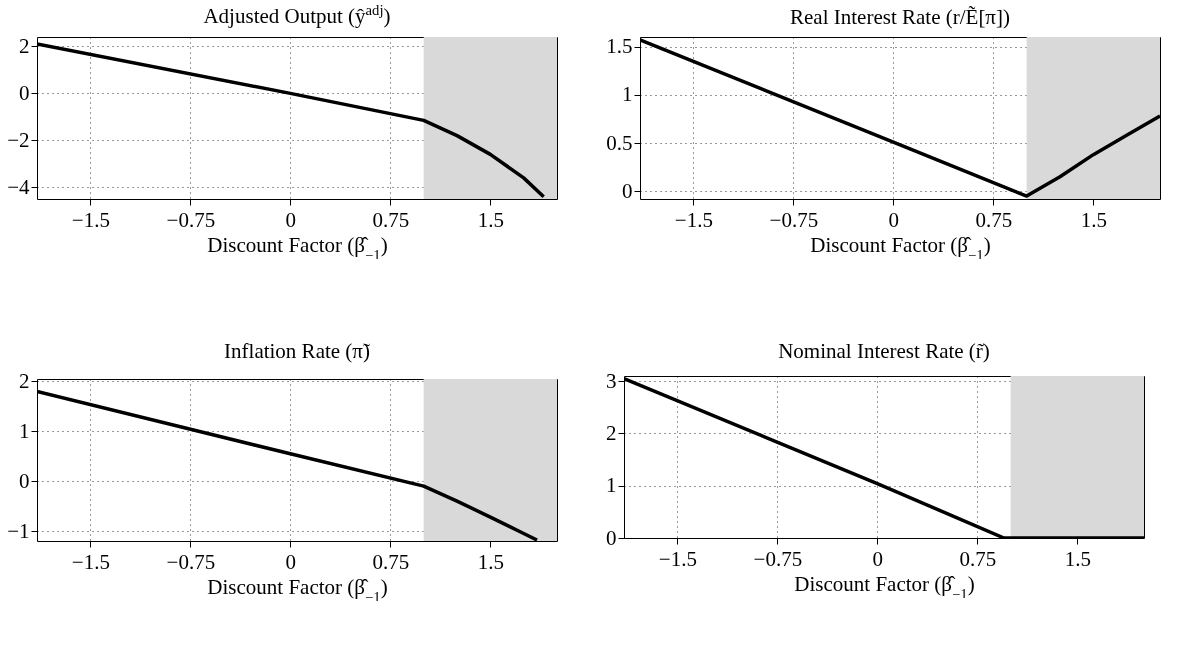 The width and height of the screenshot is (1198, 671). I want to click on y-tick-label: −2, so click(18, 139).